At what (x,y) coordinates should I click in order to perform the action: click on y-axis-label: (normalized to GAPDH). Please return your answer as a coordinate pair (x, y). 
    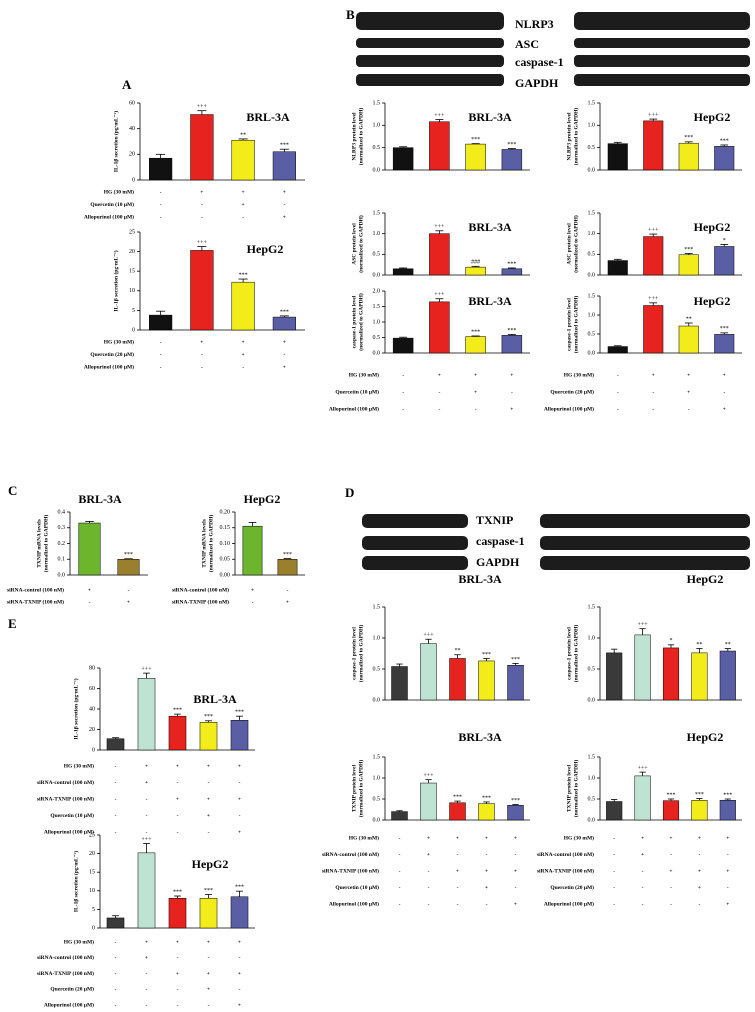
    Looking at the image, I should click on (360, 789).